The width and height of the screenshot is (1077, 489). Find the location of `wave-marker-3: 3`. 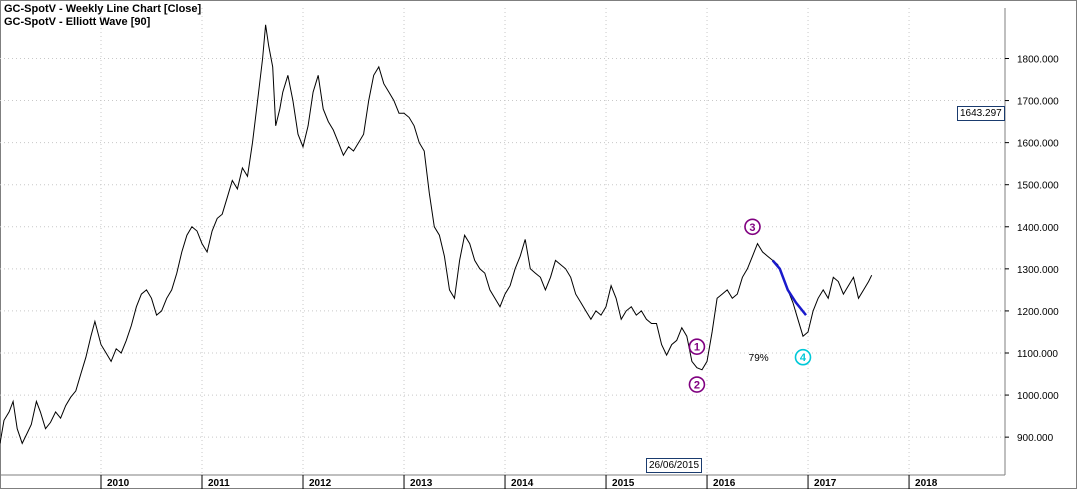

wave-marker-3: 3 is located at coordinates (752, 227).